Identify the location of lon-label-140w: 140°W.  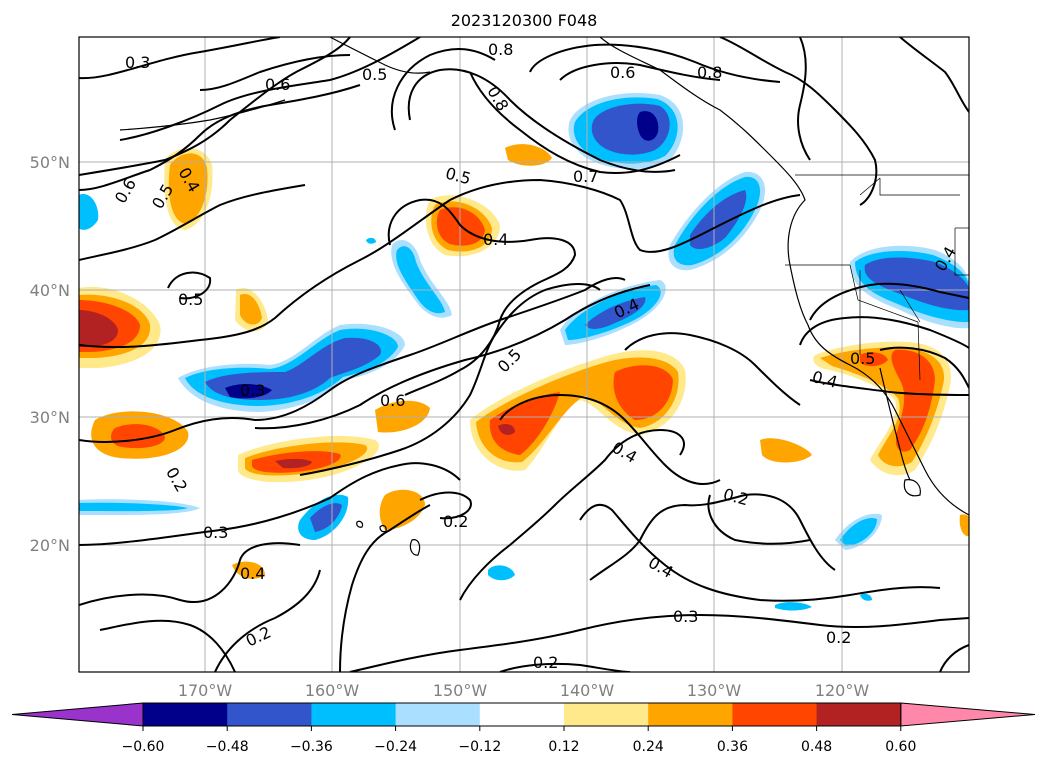
(587, 690).